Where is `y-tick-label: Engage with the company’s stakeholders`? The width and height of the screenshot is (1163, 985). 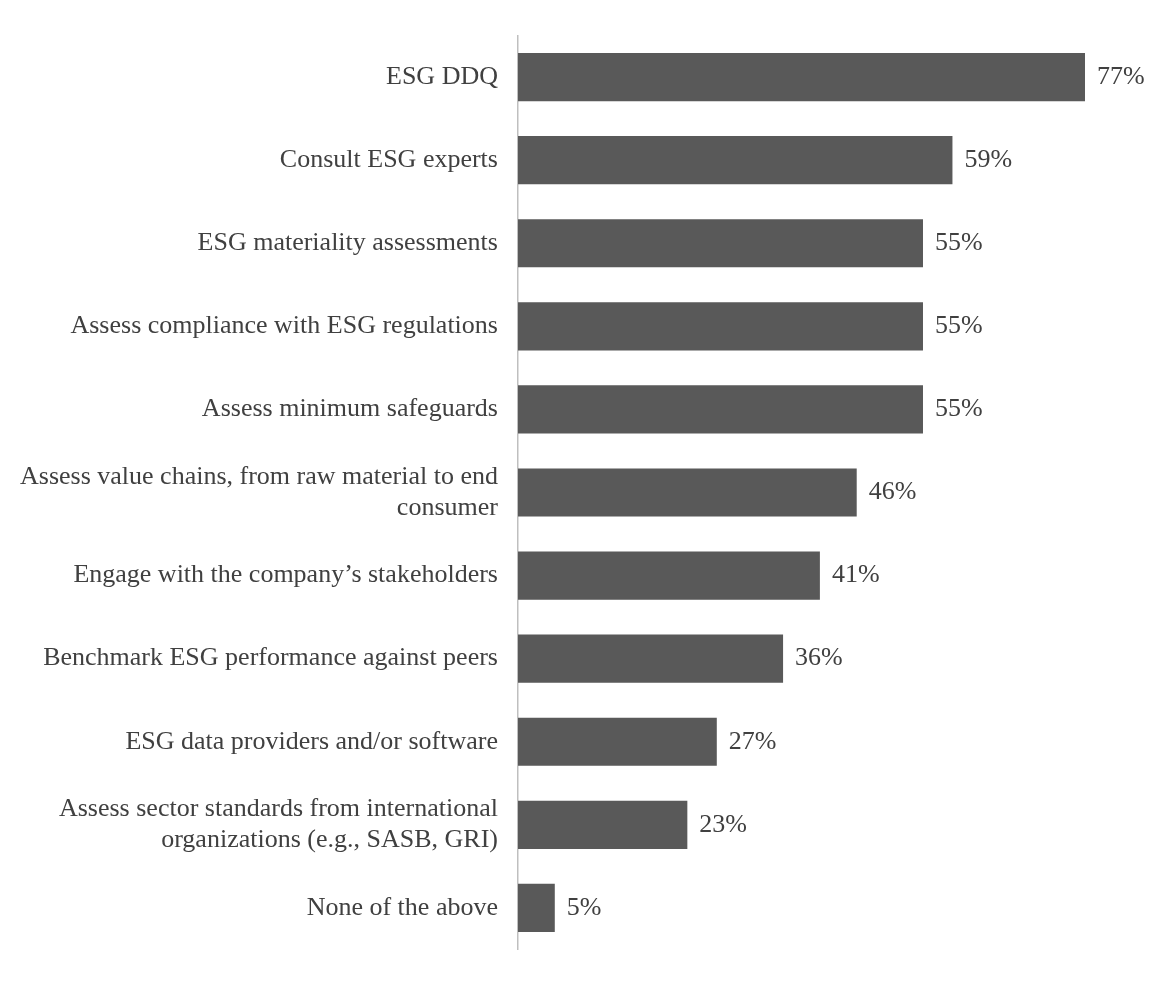 y-tick-label: Engage with the company’s stakeholders is located at coordinates (285, 574).